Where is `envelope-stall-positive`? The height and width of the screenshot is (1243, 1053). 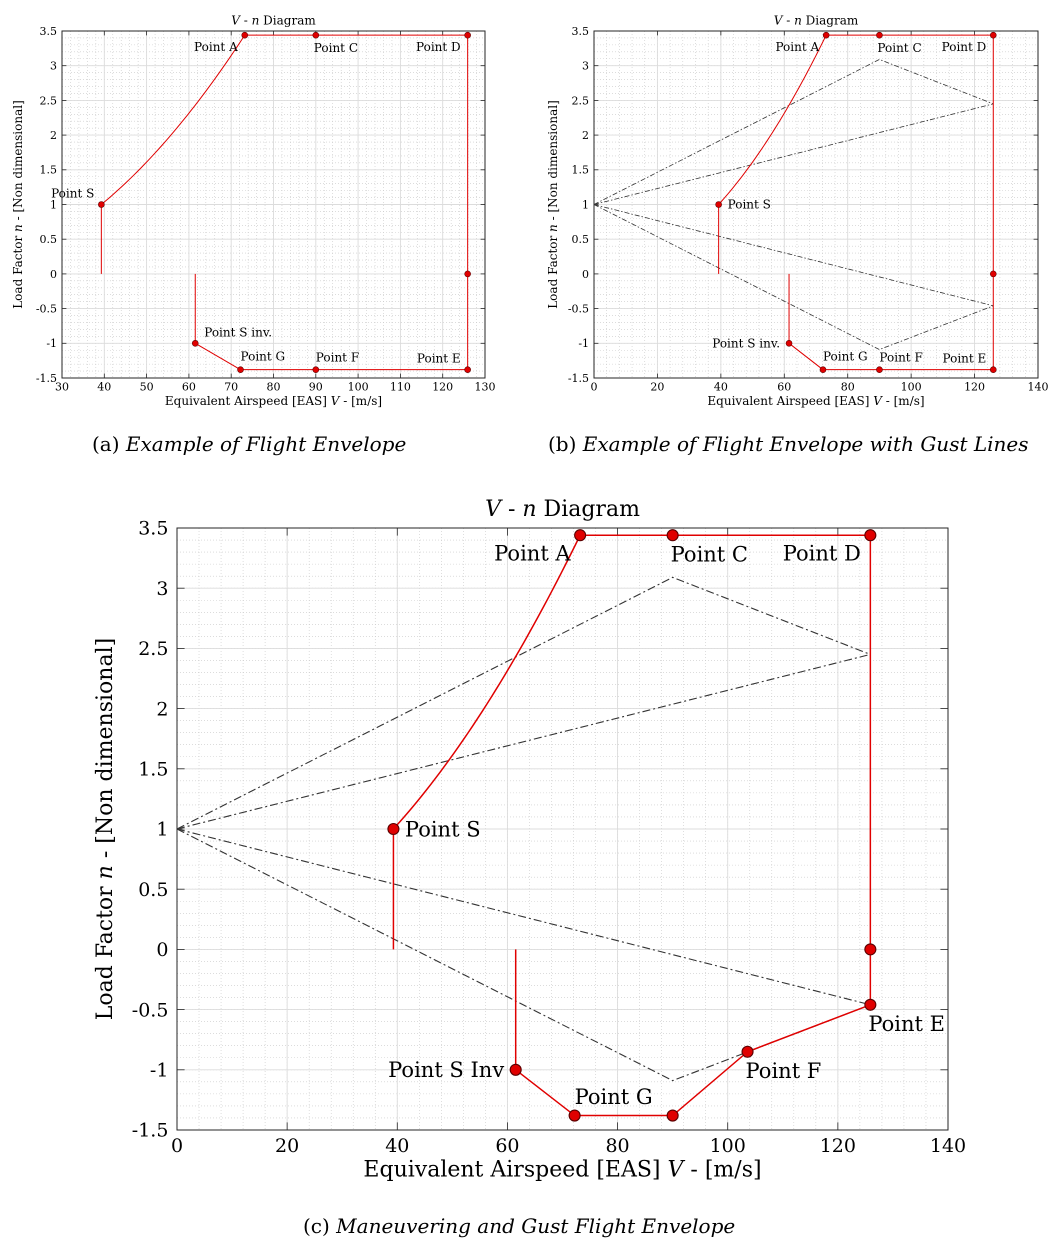
envelope-stall-positive is located at coordinates (486, 682).